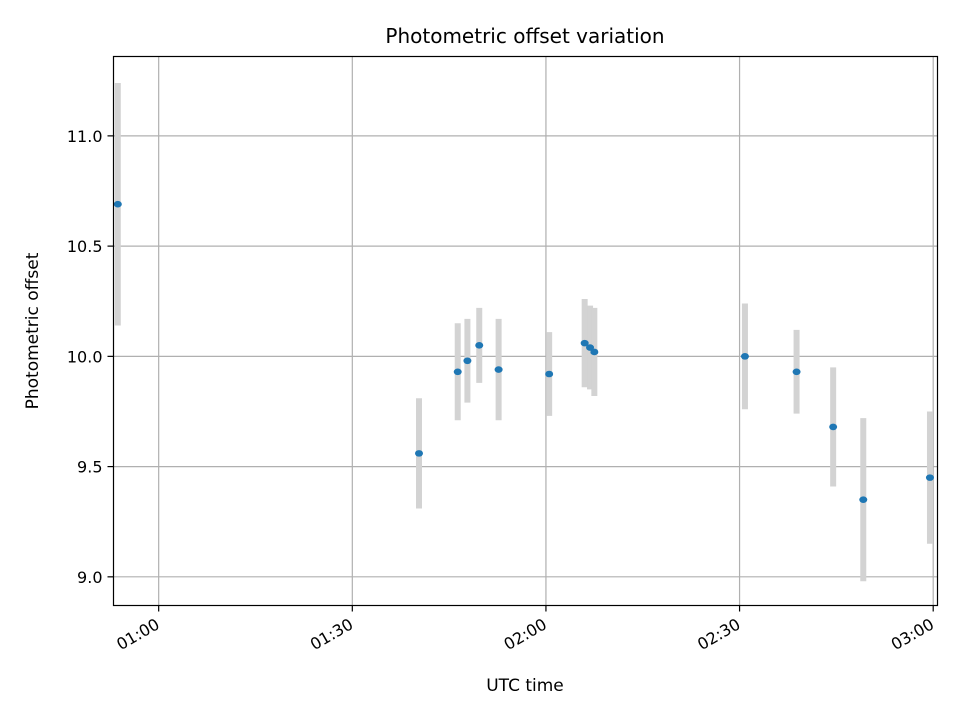 This screenshot has width=960, height=720. Describe the element at coordinates (33, 330) in the screenshot. I see `y-axis-label: Photometric offset` at that location.